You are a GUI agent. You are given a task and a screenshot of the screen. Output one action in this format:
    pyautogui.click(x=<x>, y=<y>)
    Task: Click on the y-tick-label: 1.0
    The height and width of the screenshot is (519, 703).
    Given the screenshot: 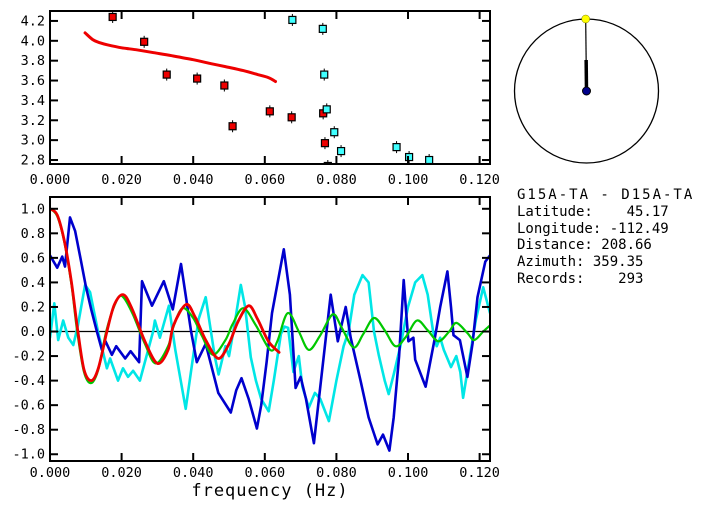 What is the action you would take?
    pyautogui.click(x=33, y=209)
    